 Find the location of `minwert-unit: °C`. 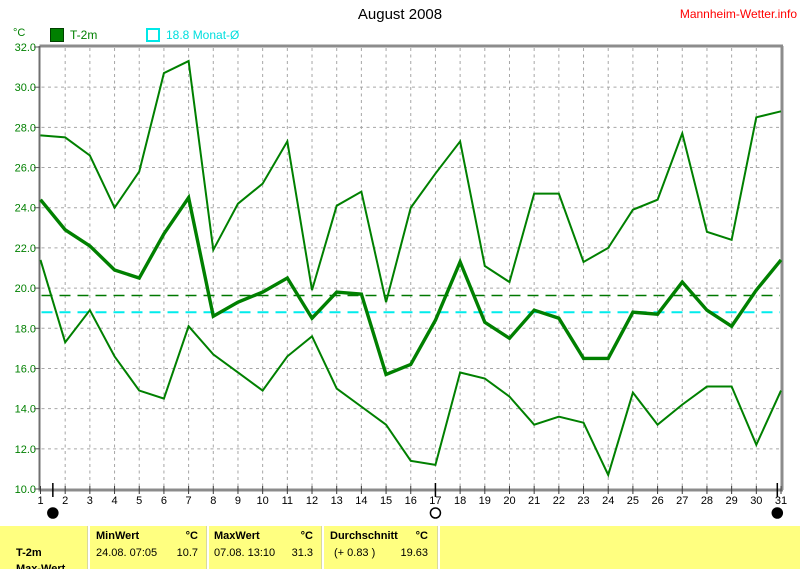

minwert-unit: °C is located at coordinates (191, 536).